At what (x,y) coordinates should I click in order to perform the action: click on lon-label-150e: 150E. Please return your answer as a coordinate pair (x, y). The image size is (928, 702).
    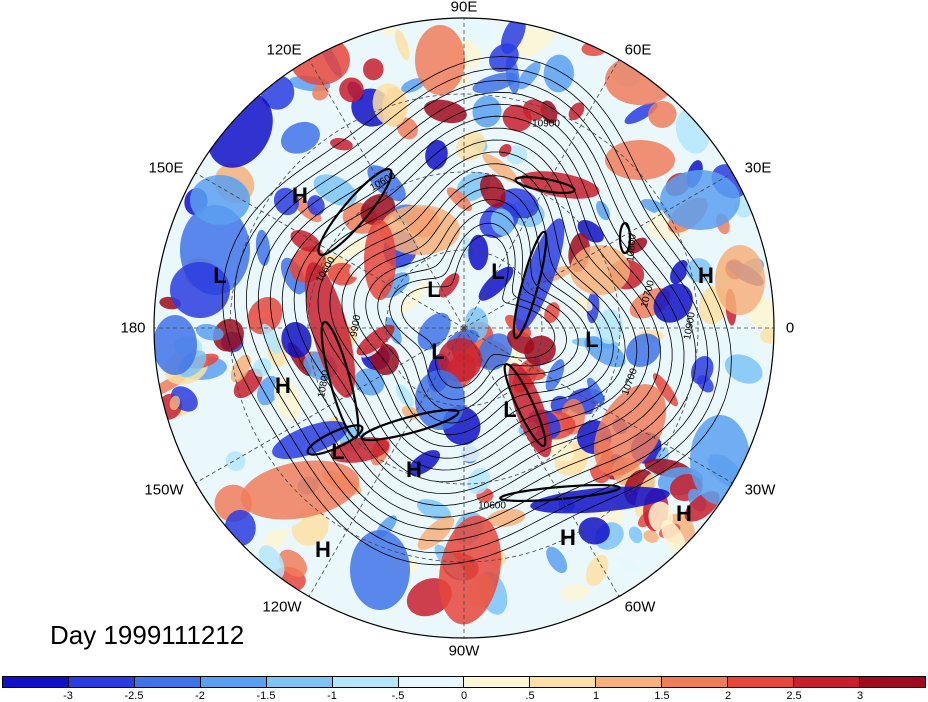
    Looking at the image, I should click on (166, 168).